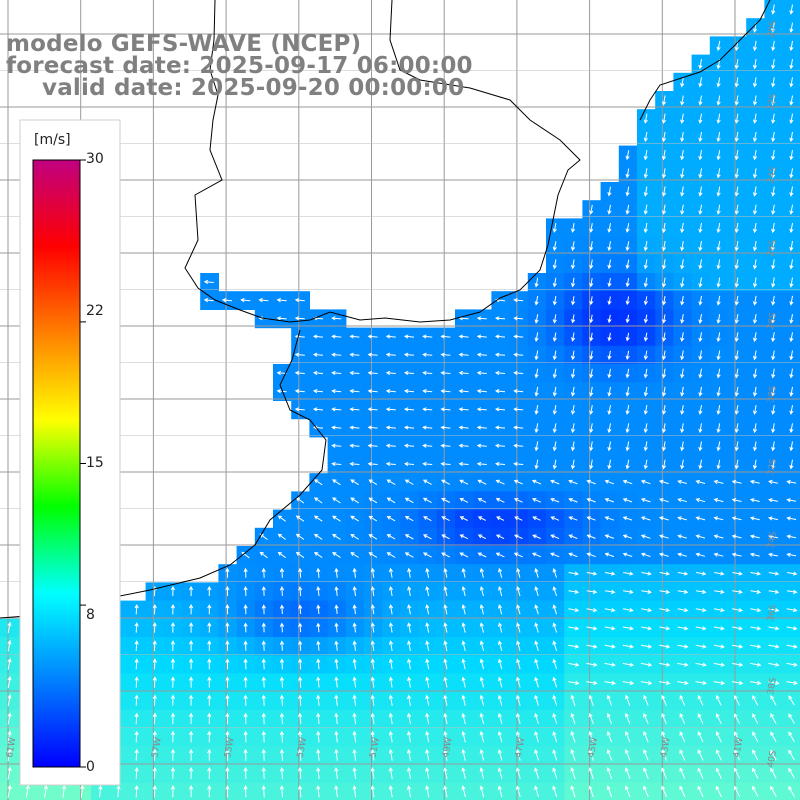  What do you see at coordinates (11, 748) in the screenshot?
I see `longitude-label: 61W` at bounding box center [11, 748].